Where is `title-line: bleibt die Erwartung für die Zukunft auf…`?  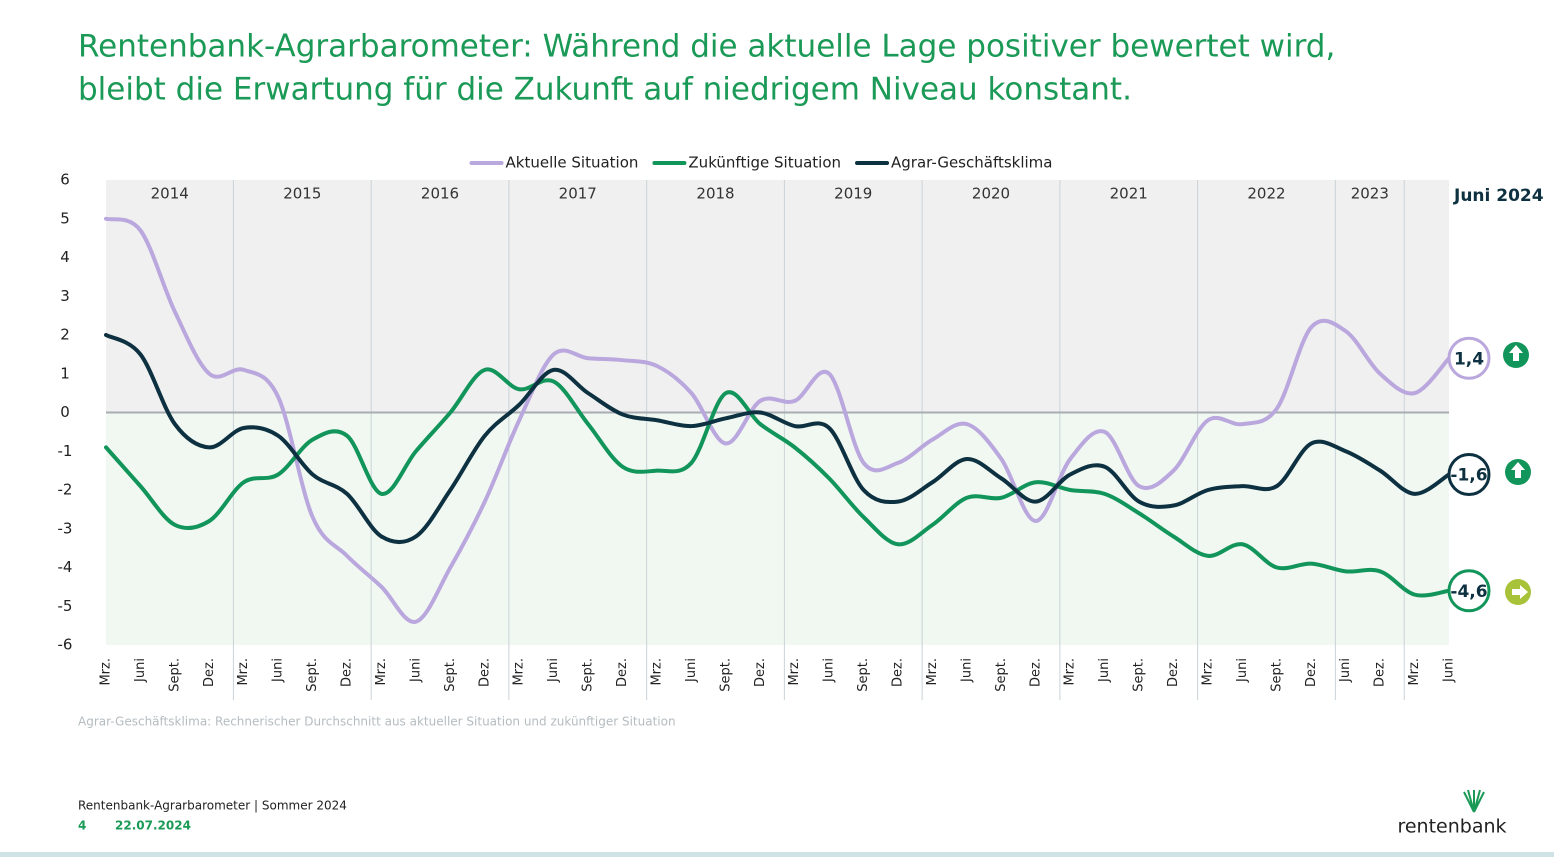 title-line: bleibt die Erwartung für die Zukunft auf… is located at coordinates (605, 90).